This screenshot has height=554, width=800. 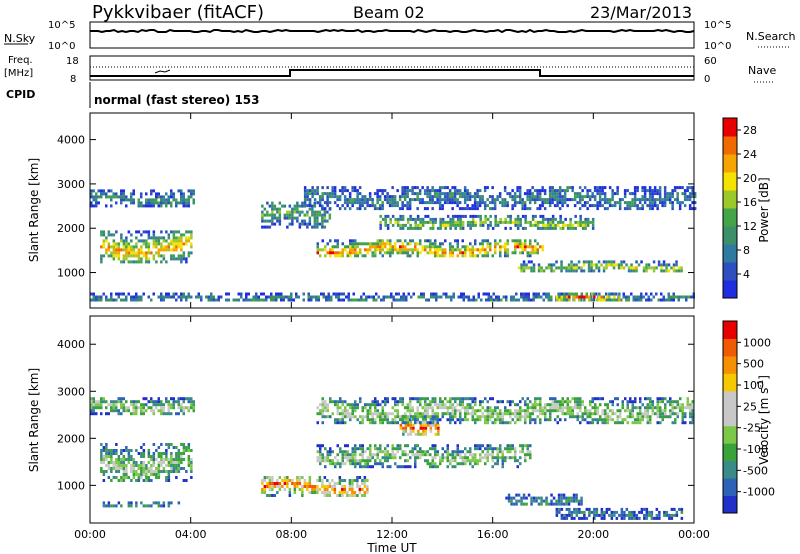 I want to click on freq-trace, so click(x=392, y=73).